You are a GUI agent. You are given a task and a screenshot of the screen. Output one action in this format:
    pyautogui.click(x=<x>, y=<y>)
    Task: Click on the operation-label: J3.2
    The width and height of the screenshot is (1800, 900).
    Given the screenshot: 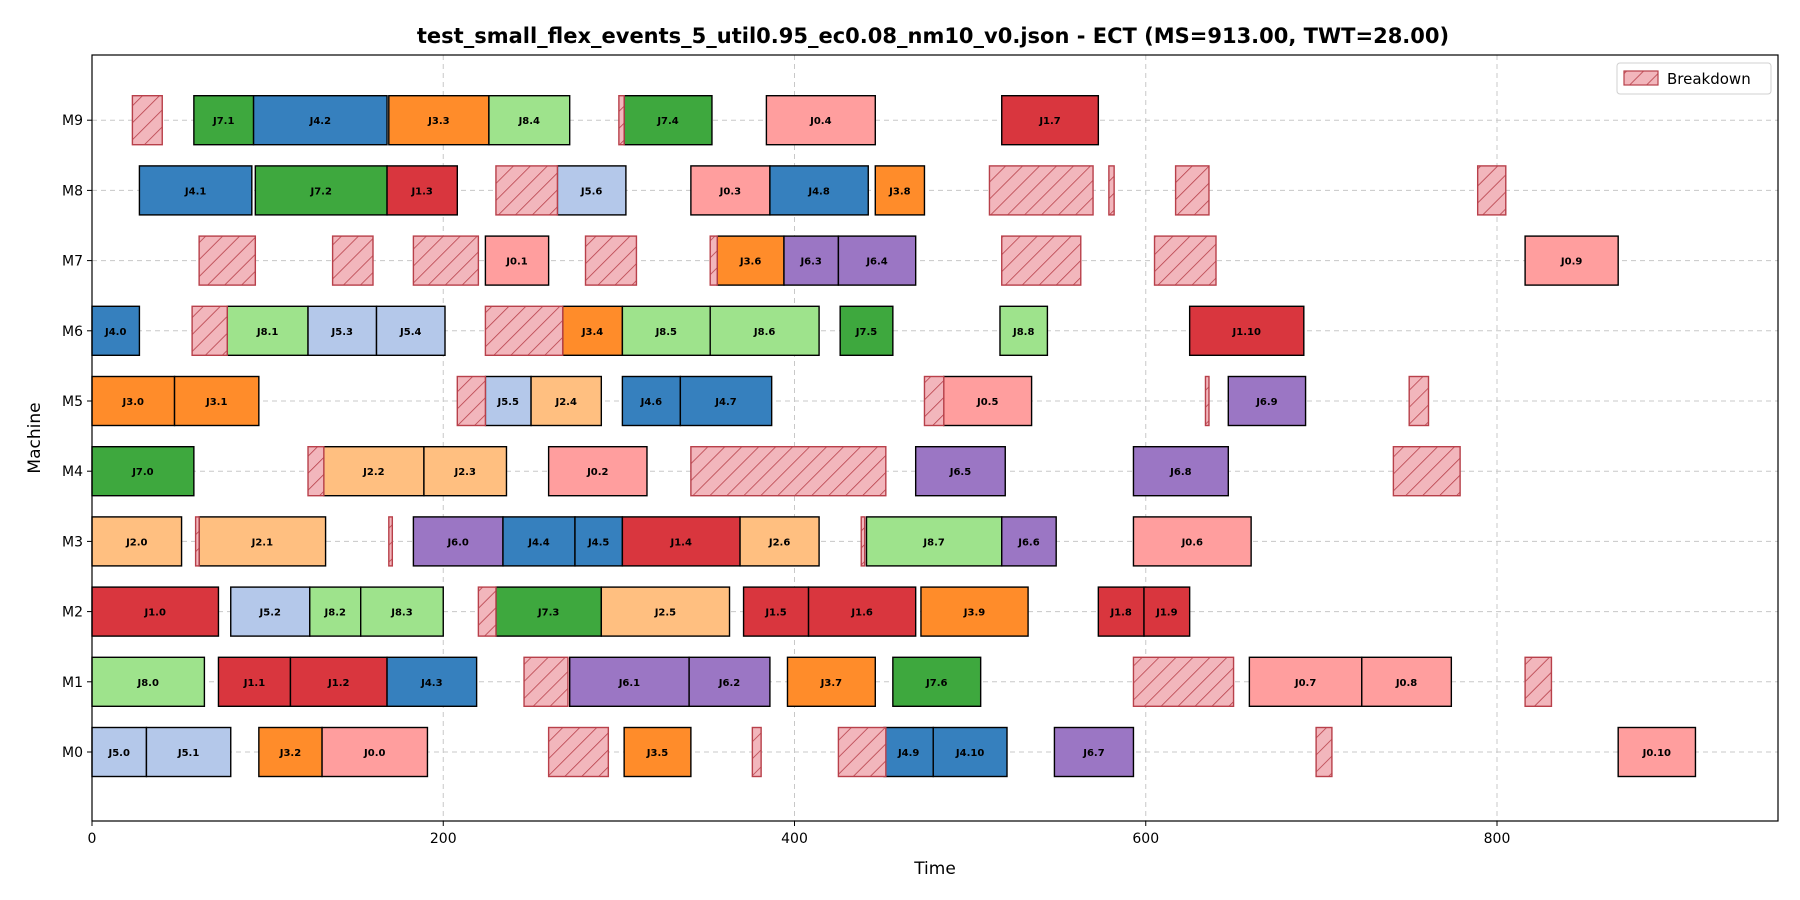 What is the action you would take?
    pyautogui.click(x=290, y=753)
    